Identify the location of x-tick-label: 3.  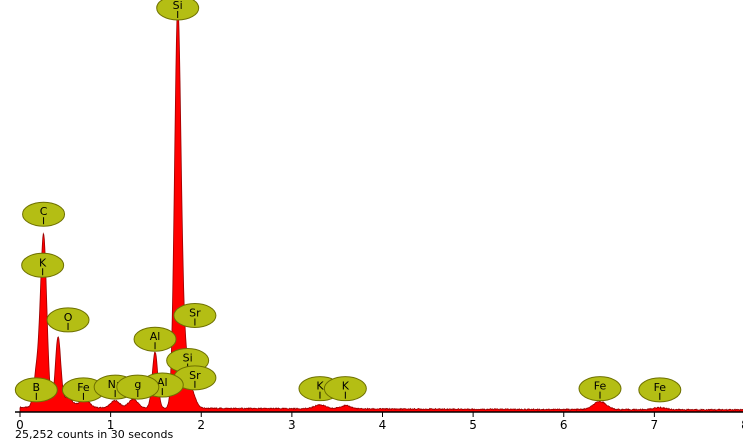
(292, 425).